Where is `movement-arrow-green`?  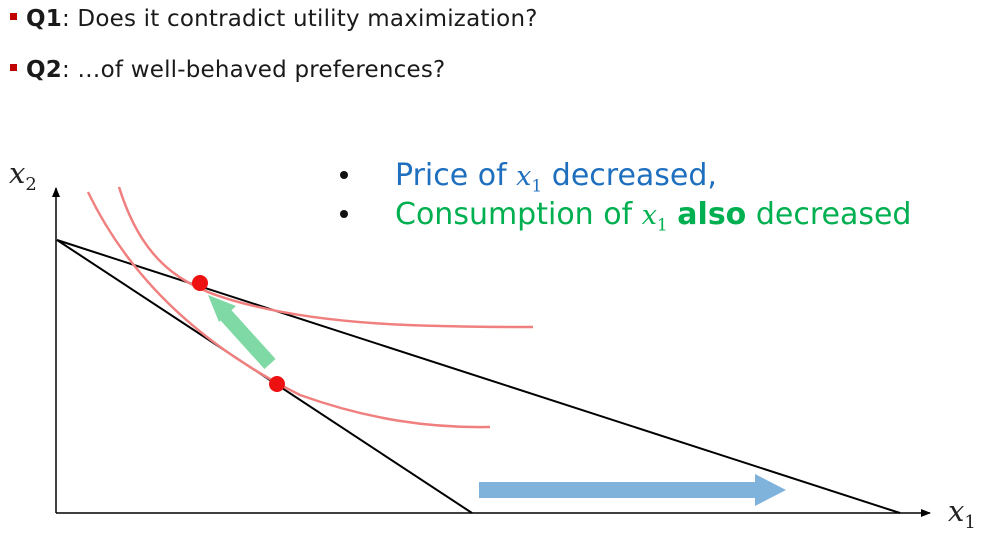 movement-arrow-green is located at coordinates (242, 332).